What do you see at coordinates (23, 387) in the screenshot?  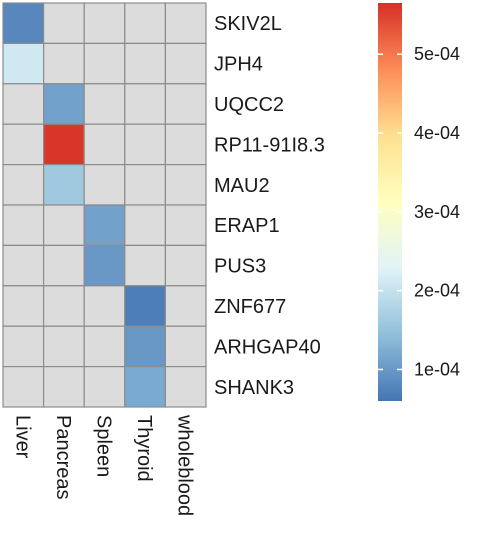 I see `heatmap-cell-SHANK3-Liver` at bounding box center [23, 387].